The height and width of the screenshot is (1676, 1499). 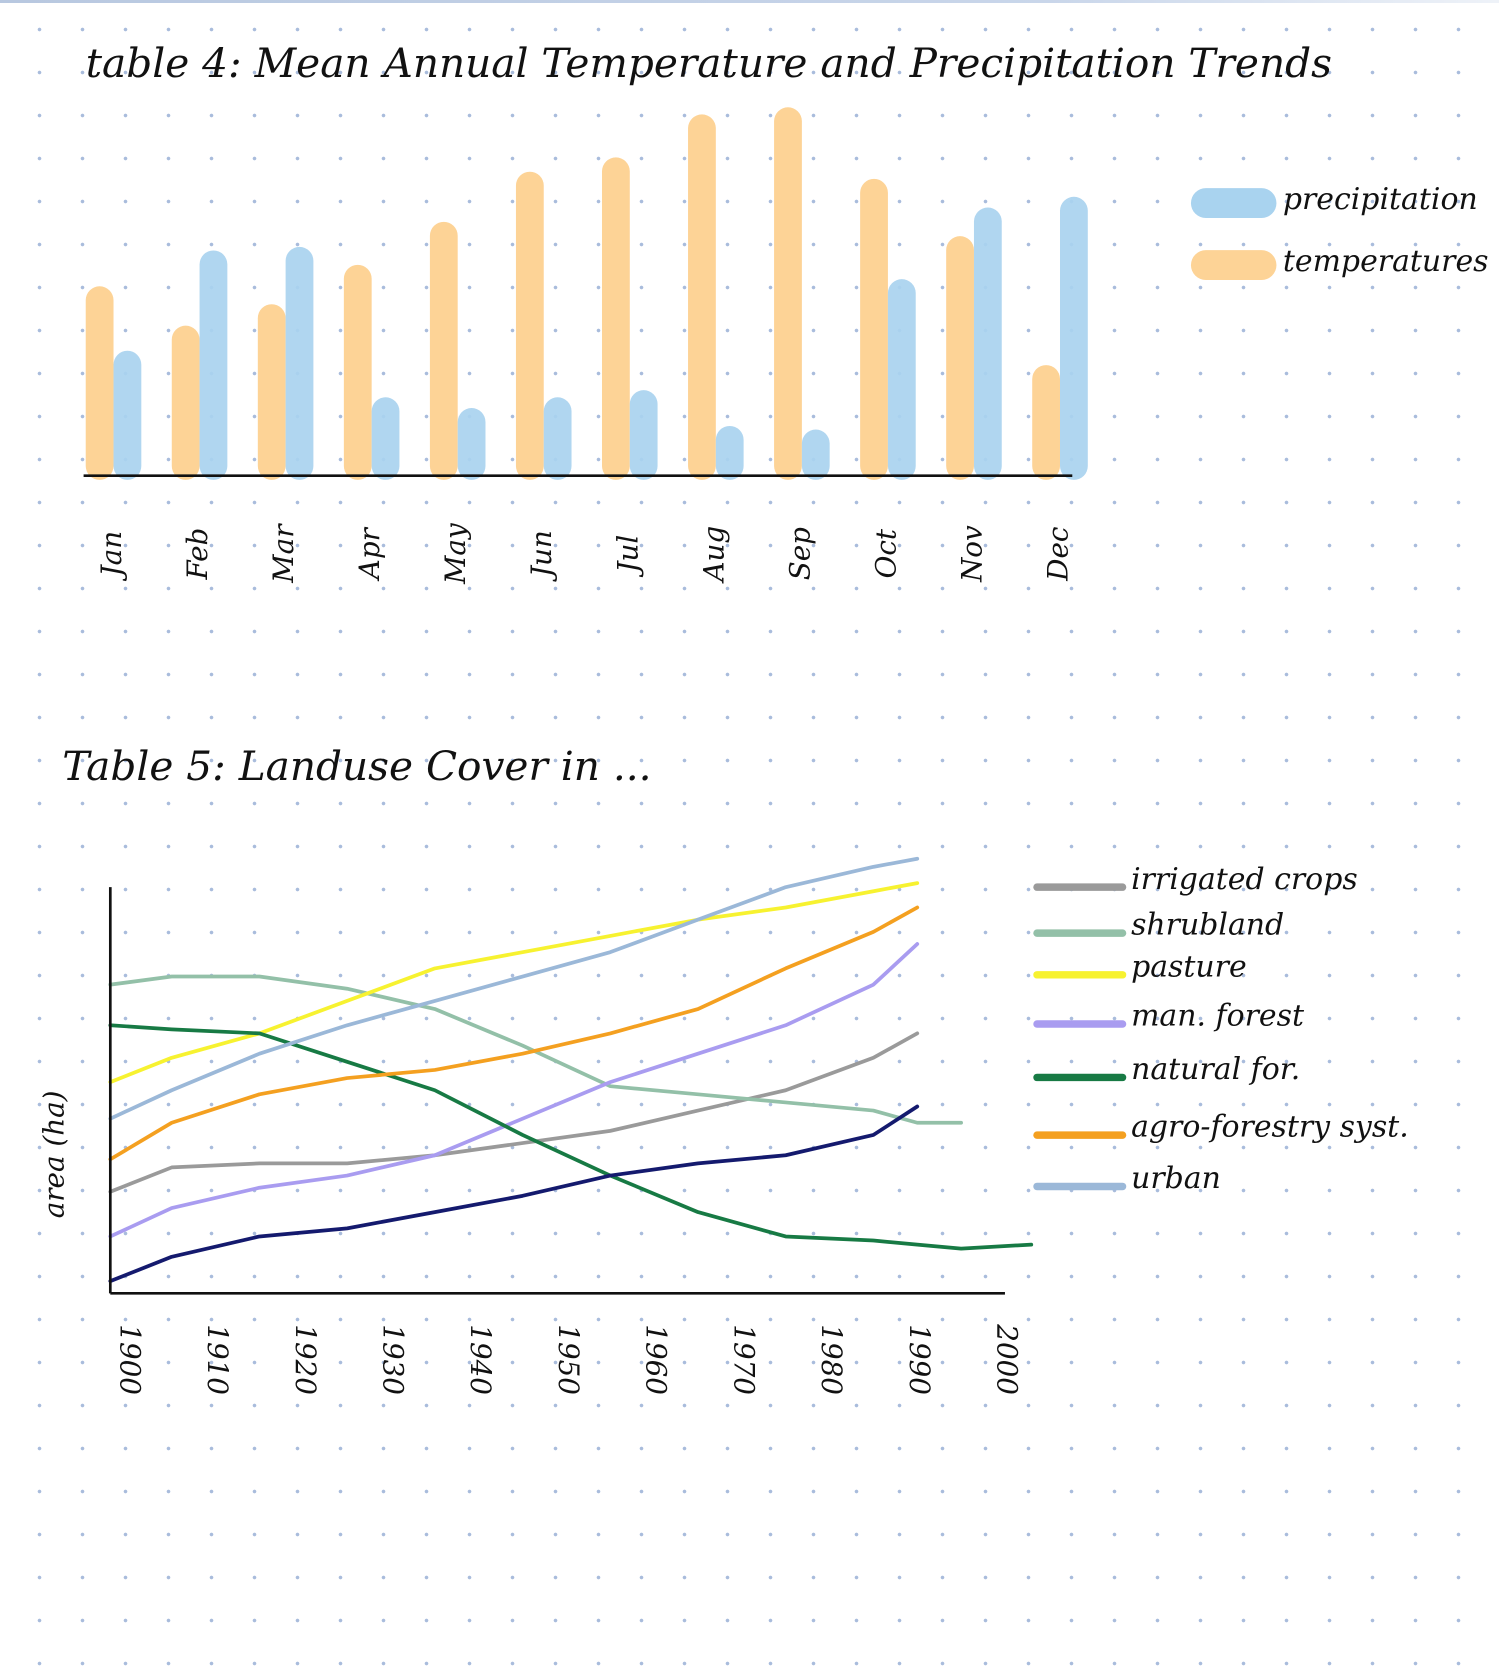 I want to click on x-tick-label: Feb, so click(x=197, y=554).